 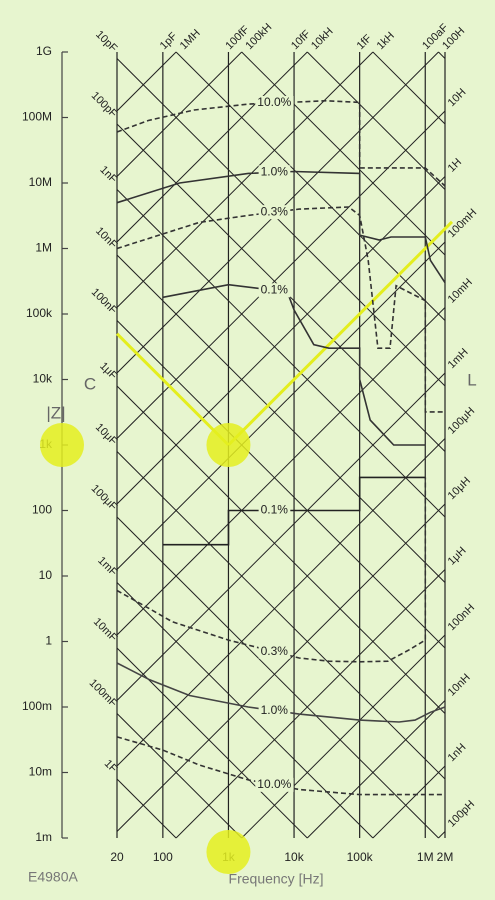 What do you see at coordinates (90, 383) in the screenshot?
I see `capacitance-side-label: C` at bounding box center [90, 383].